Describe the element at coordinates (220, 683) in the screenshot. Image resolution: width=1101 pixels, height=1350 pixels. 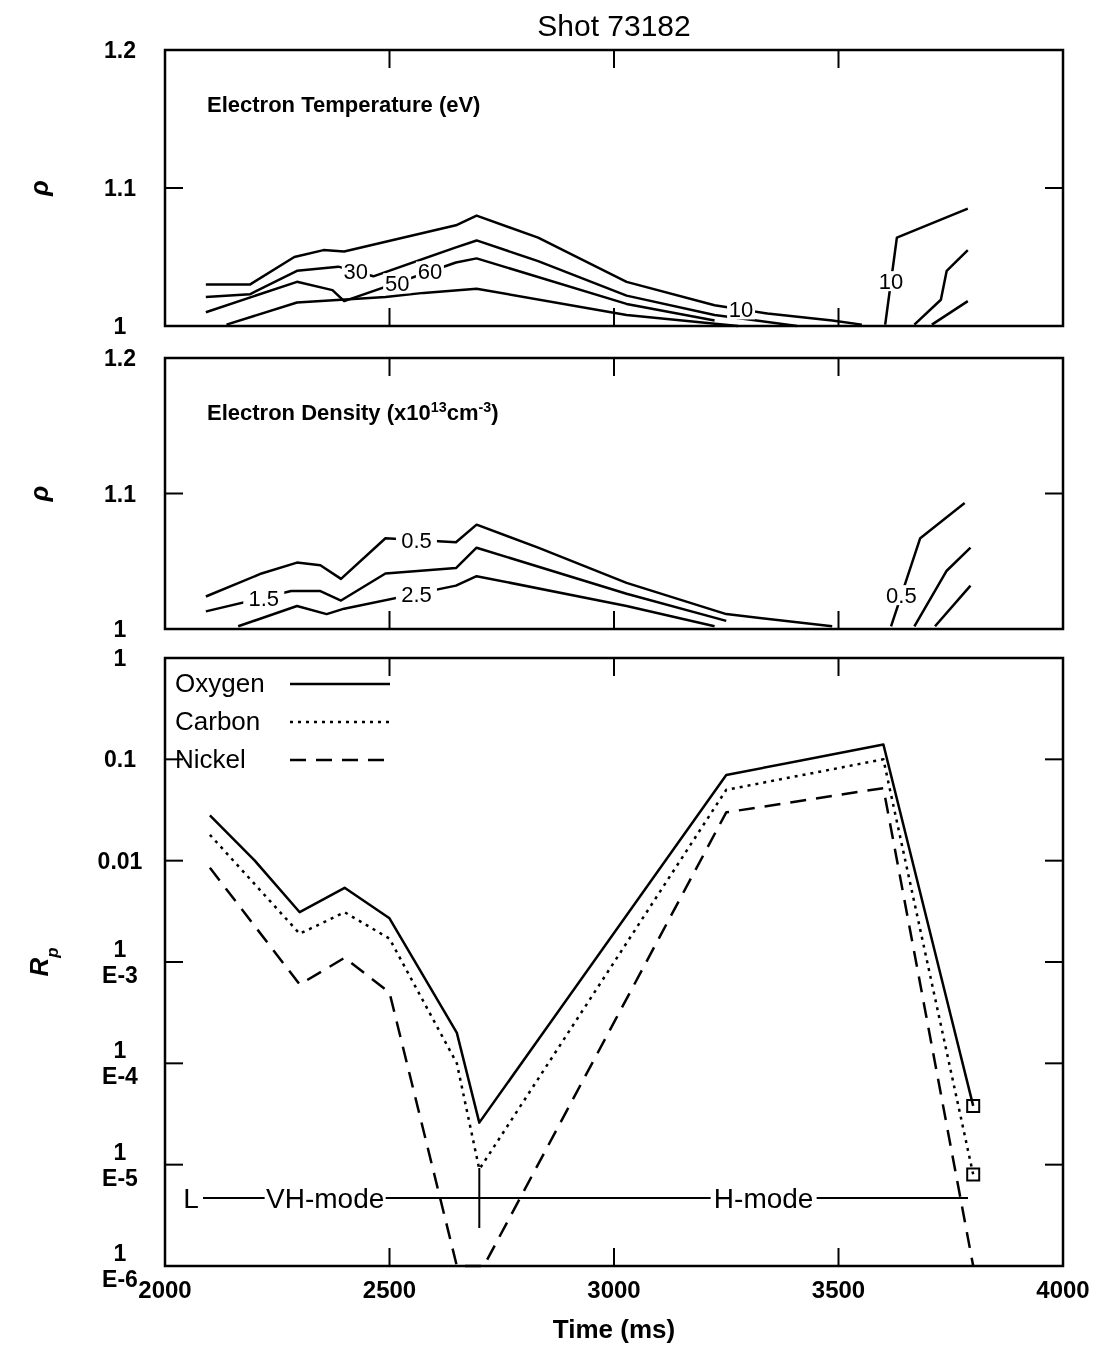
I see `legend-label: Oxygen` at that location.